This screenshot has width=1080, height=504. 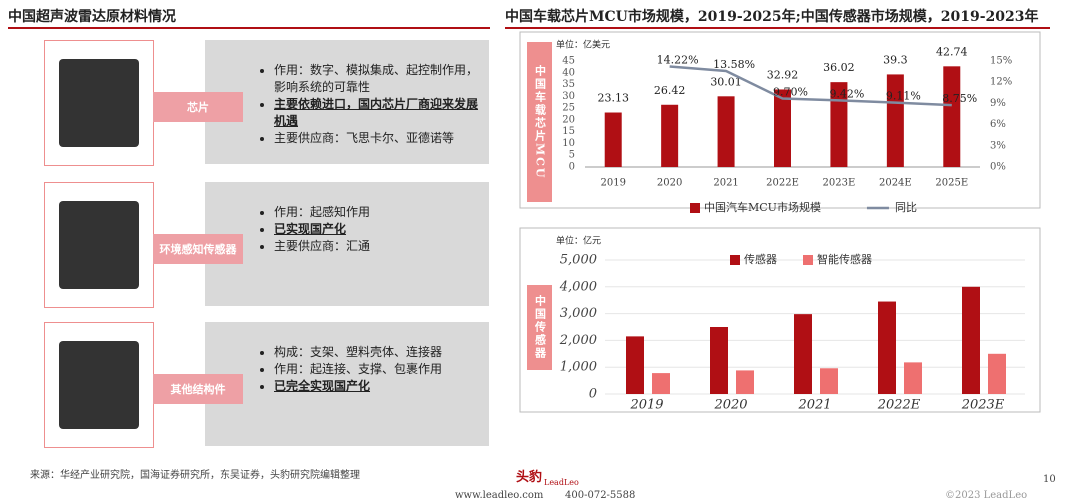 I want to click on bullets: 构成：支架、塑料壳体、连接器作用：起连接、支撑、包裹作用已完全实现国产化, so click(x=366, y=369).